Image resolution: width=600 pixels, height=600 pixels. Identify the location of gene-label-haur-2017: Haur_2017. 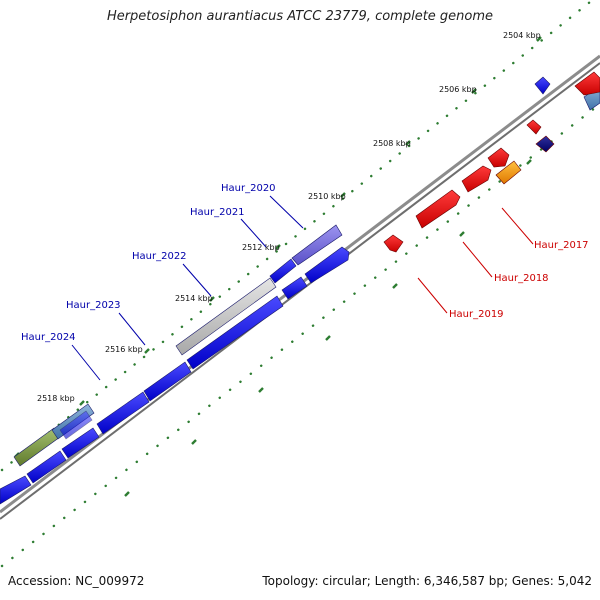
(561, 245).